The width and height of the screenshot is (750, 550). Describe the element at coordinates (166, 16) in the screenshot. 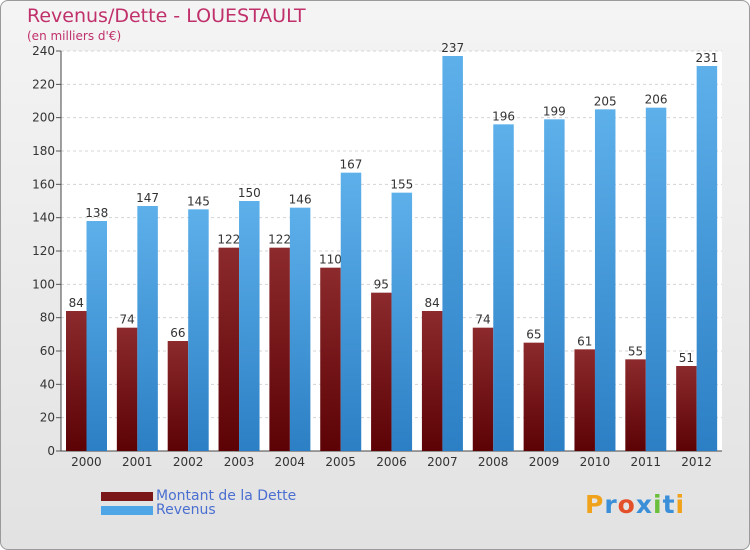

I see `chart-title: Revenus/Dette - LOUESTAULT` at that location.